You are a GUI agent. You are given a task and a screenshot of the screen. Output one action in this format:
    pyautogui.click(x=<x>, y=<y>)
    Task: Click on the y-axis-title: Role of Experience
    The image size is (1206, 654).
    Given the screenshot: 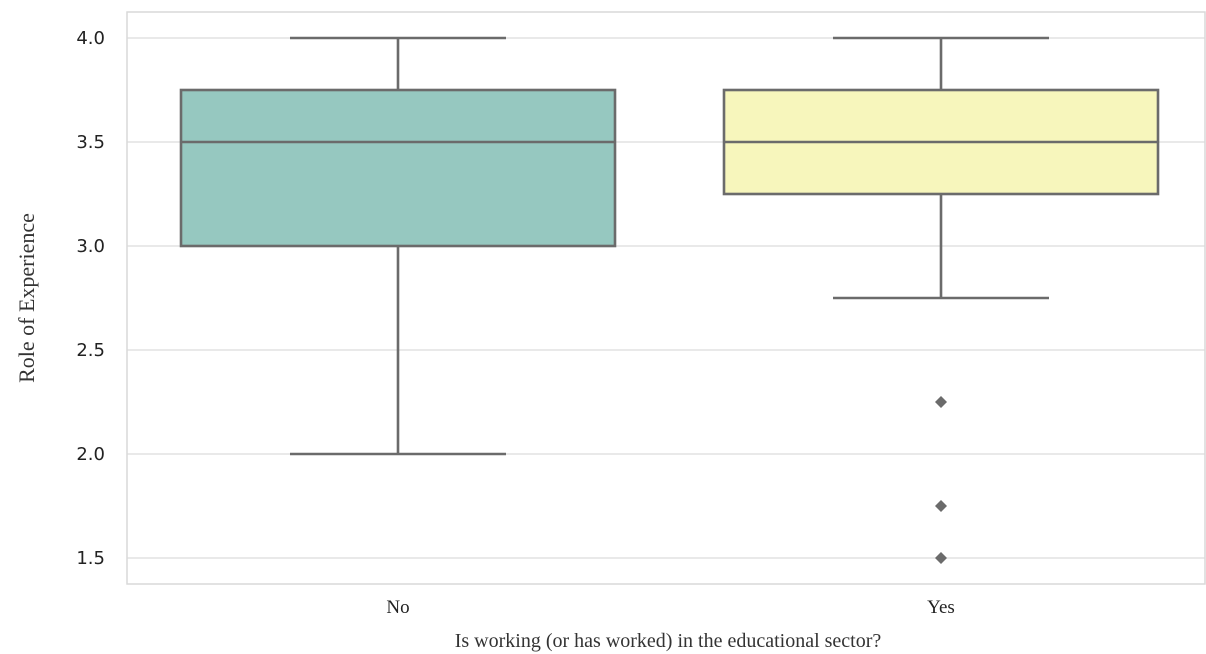 What is the action you would take?
    pyautogui.click(x=26, y=298)
    